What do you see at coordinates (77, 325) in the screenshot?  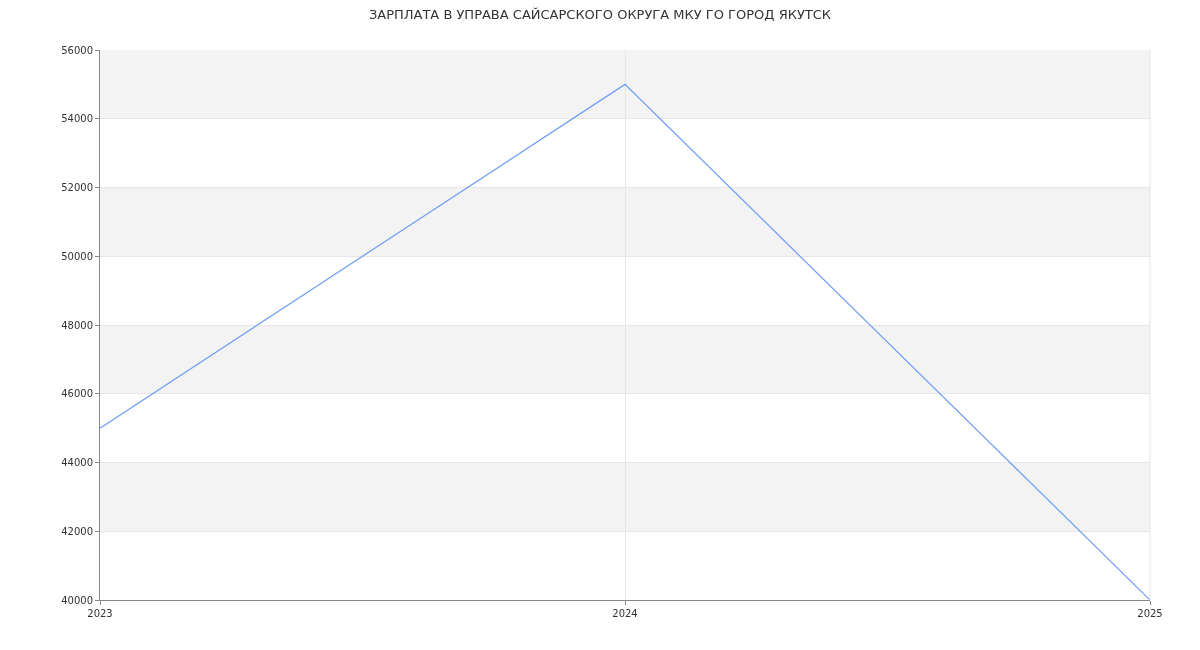 I see `y-tick-label: 48000` at bounding box center [77, 325].